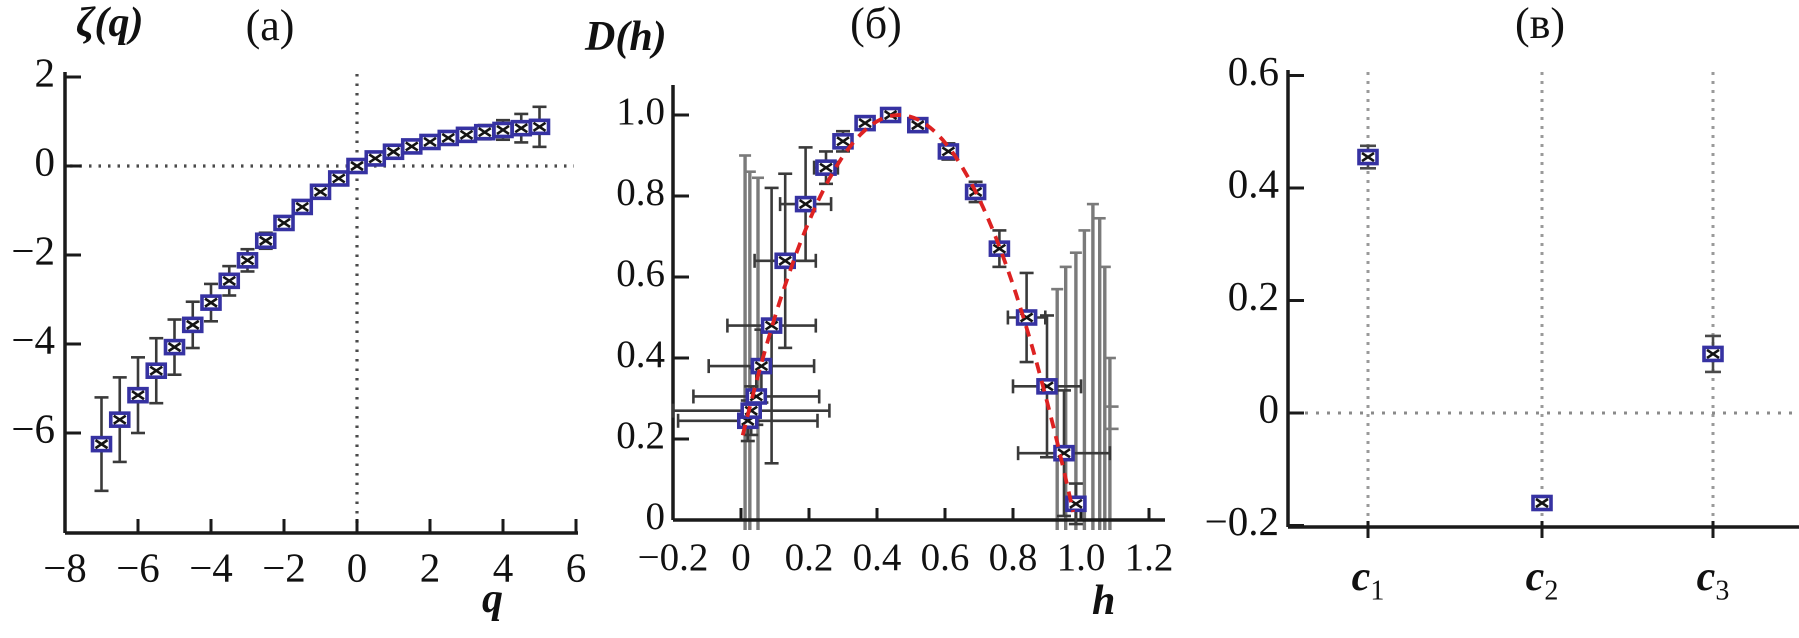 This screenshot has width=1799, height=638. What do you see at coordinates (1013, 557) in the screenshot?
I see `x-tick-label: 0.8` at bounding box center [1013, 557].